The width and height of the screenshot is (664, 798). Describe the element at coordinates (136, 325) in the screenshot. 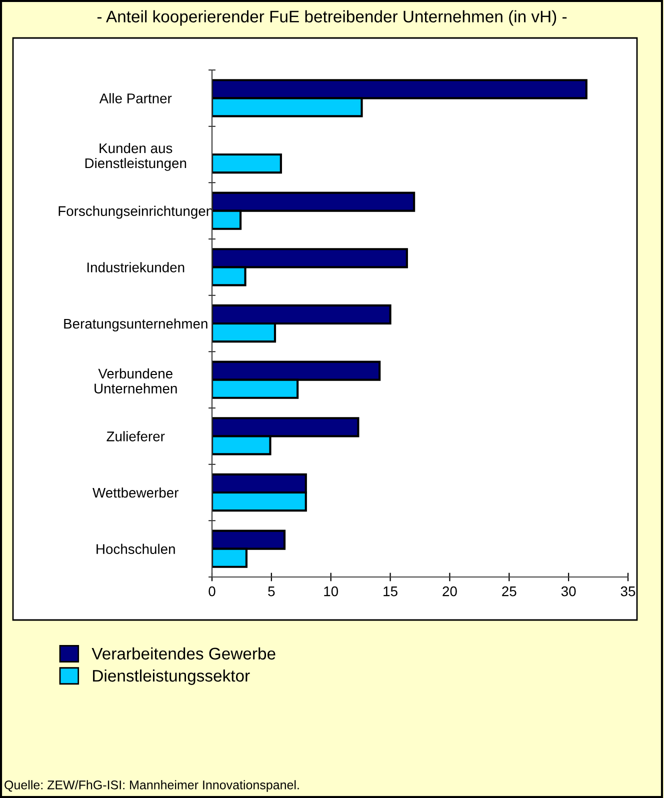

I see `y-tick-label: Beratungsunternehmen` at that location.